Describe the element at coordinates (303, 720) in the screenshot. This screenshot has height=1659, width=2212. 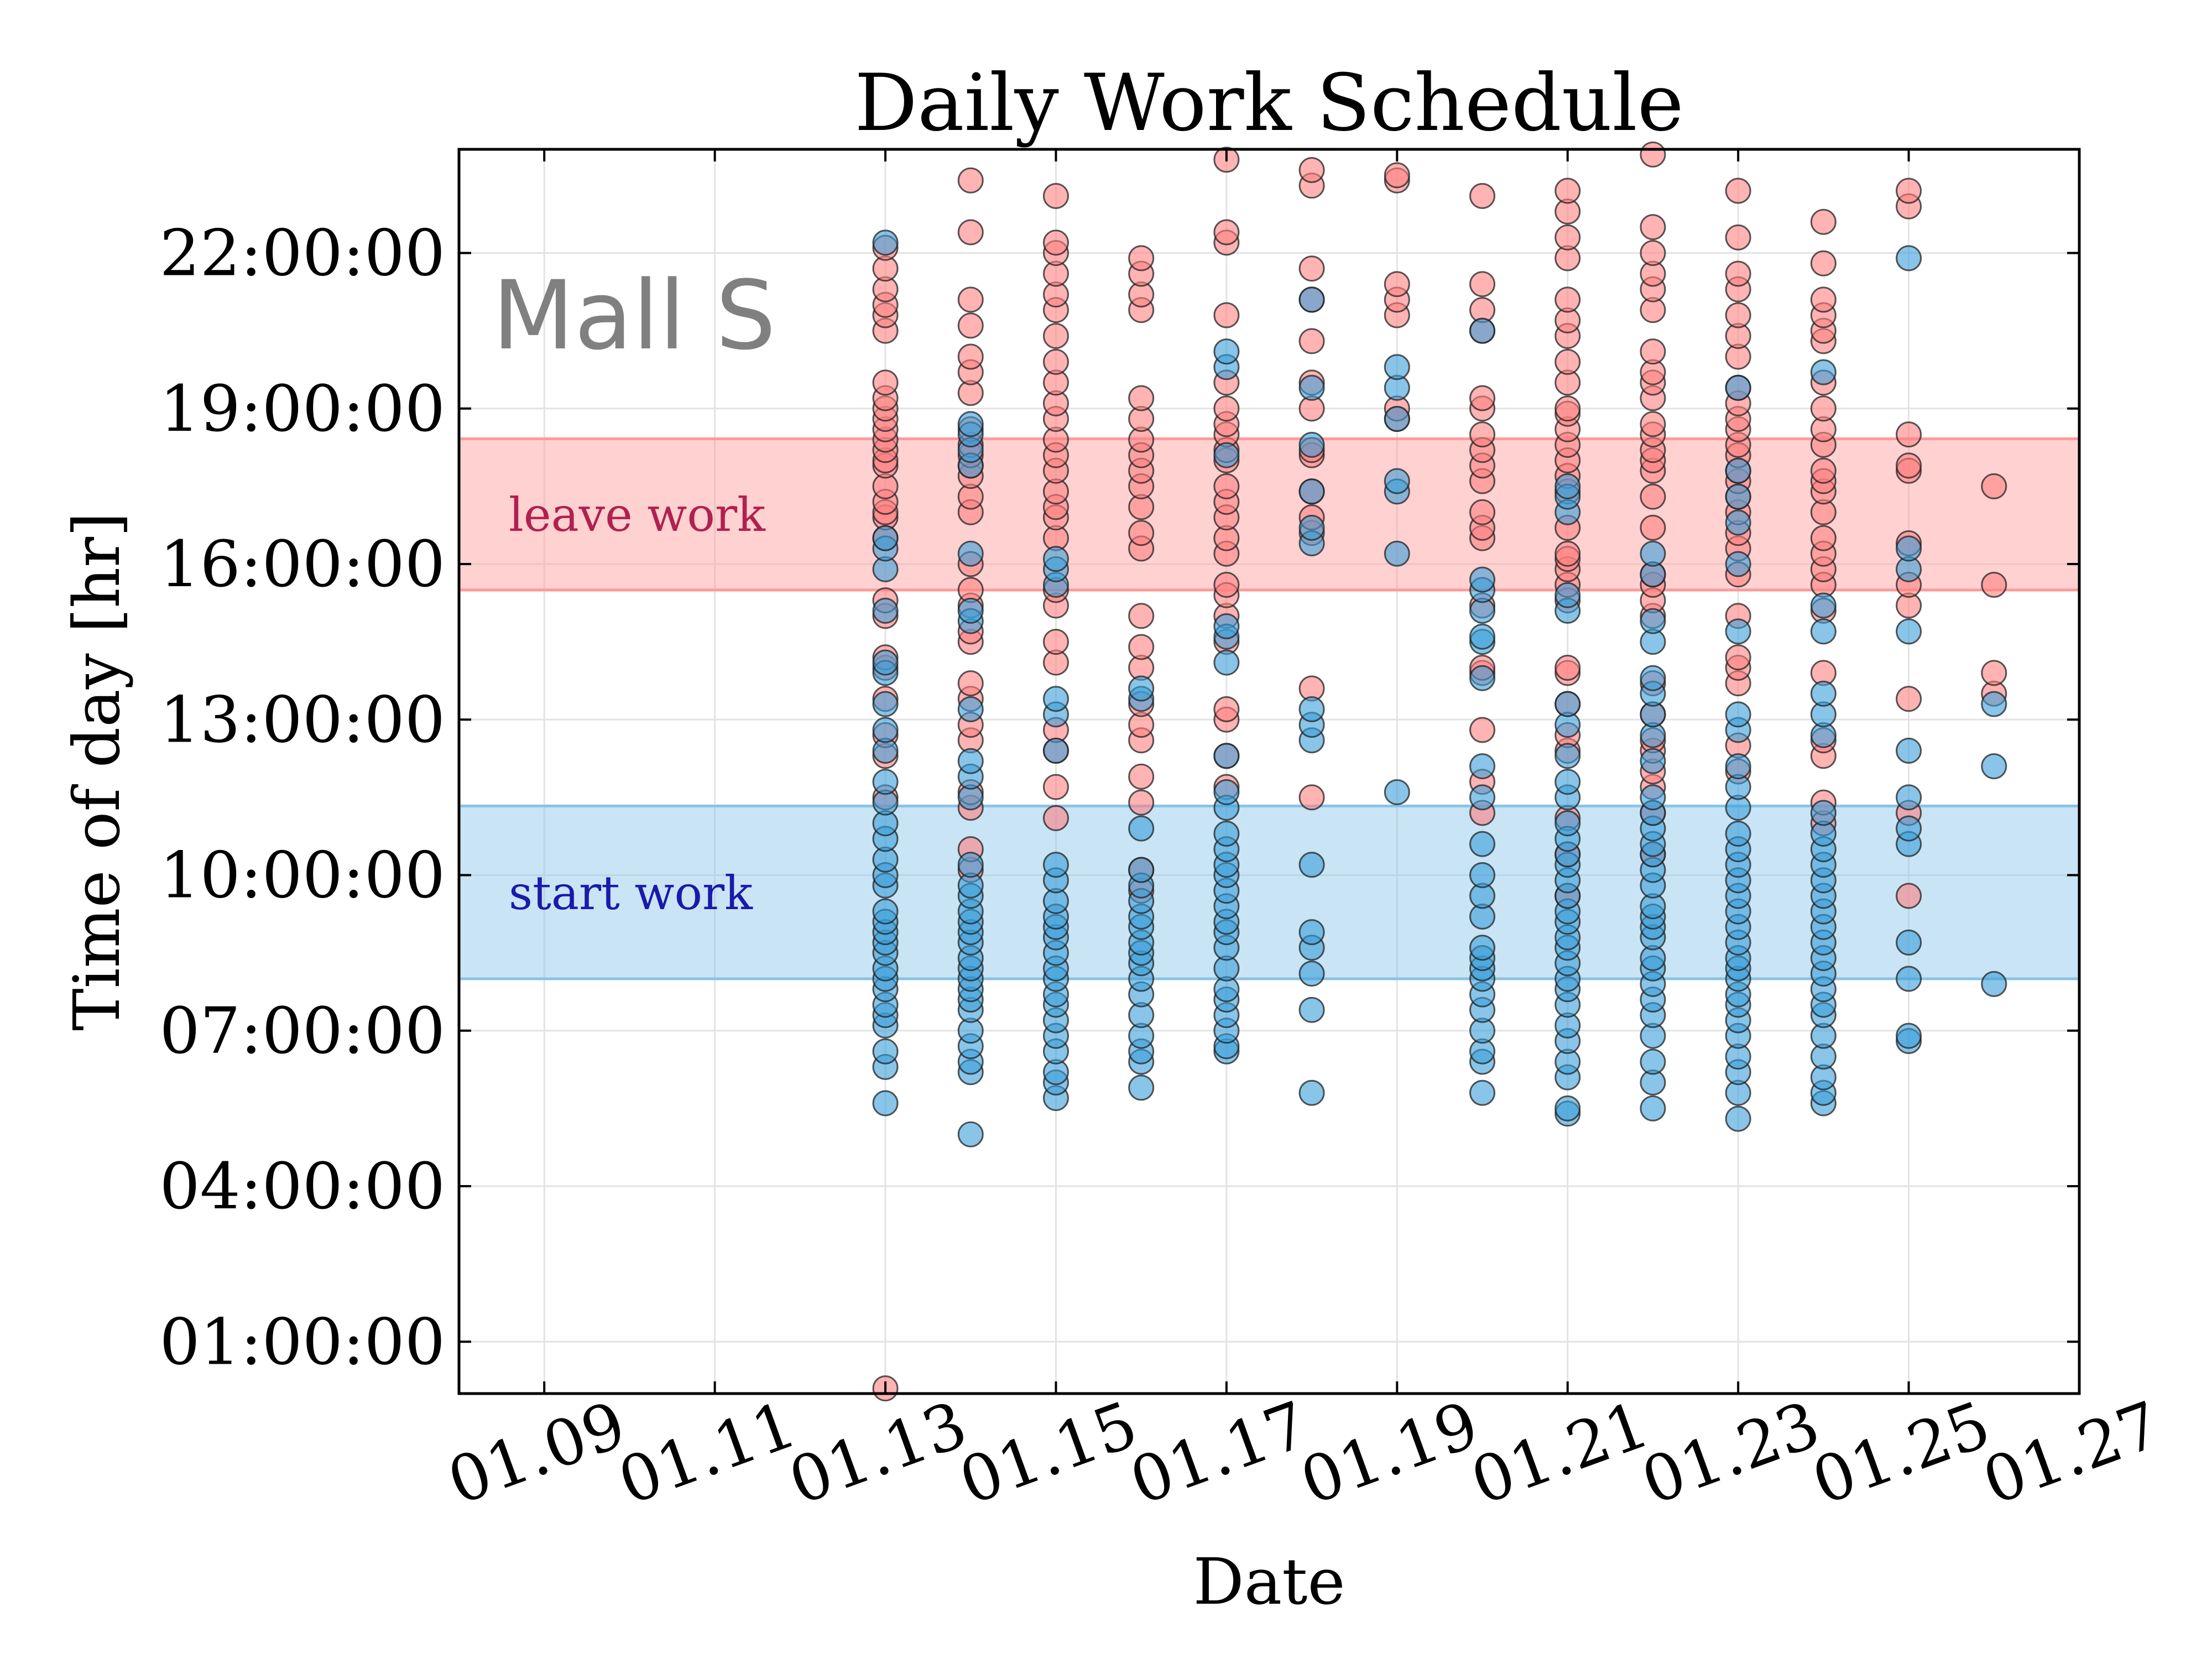
I see `y-tick-label: 13:00:00` at that location.